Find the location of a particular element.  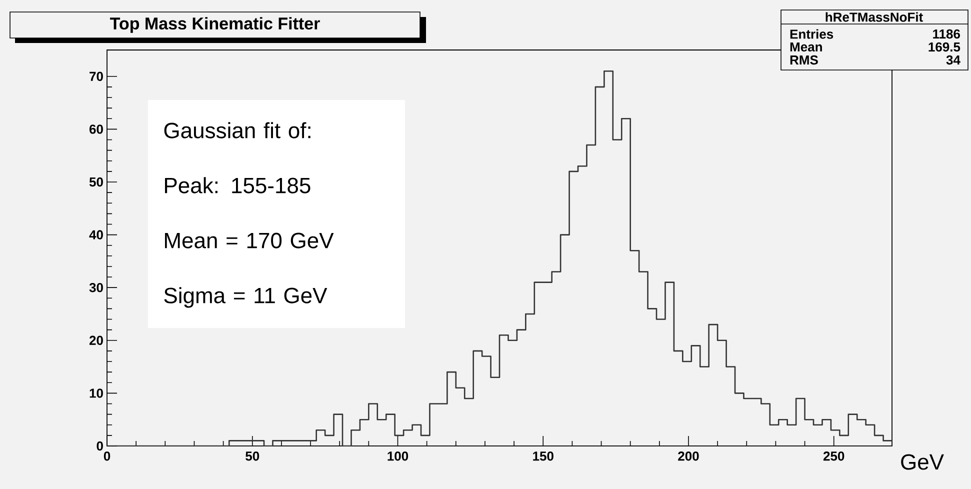

text: hReTMassNoFit is located at coordinates (874, 17).